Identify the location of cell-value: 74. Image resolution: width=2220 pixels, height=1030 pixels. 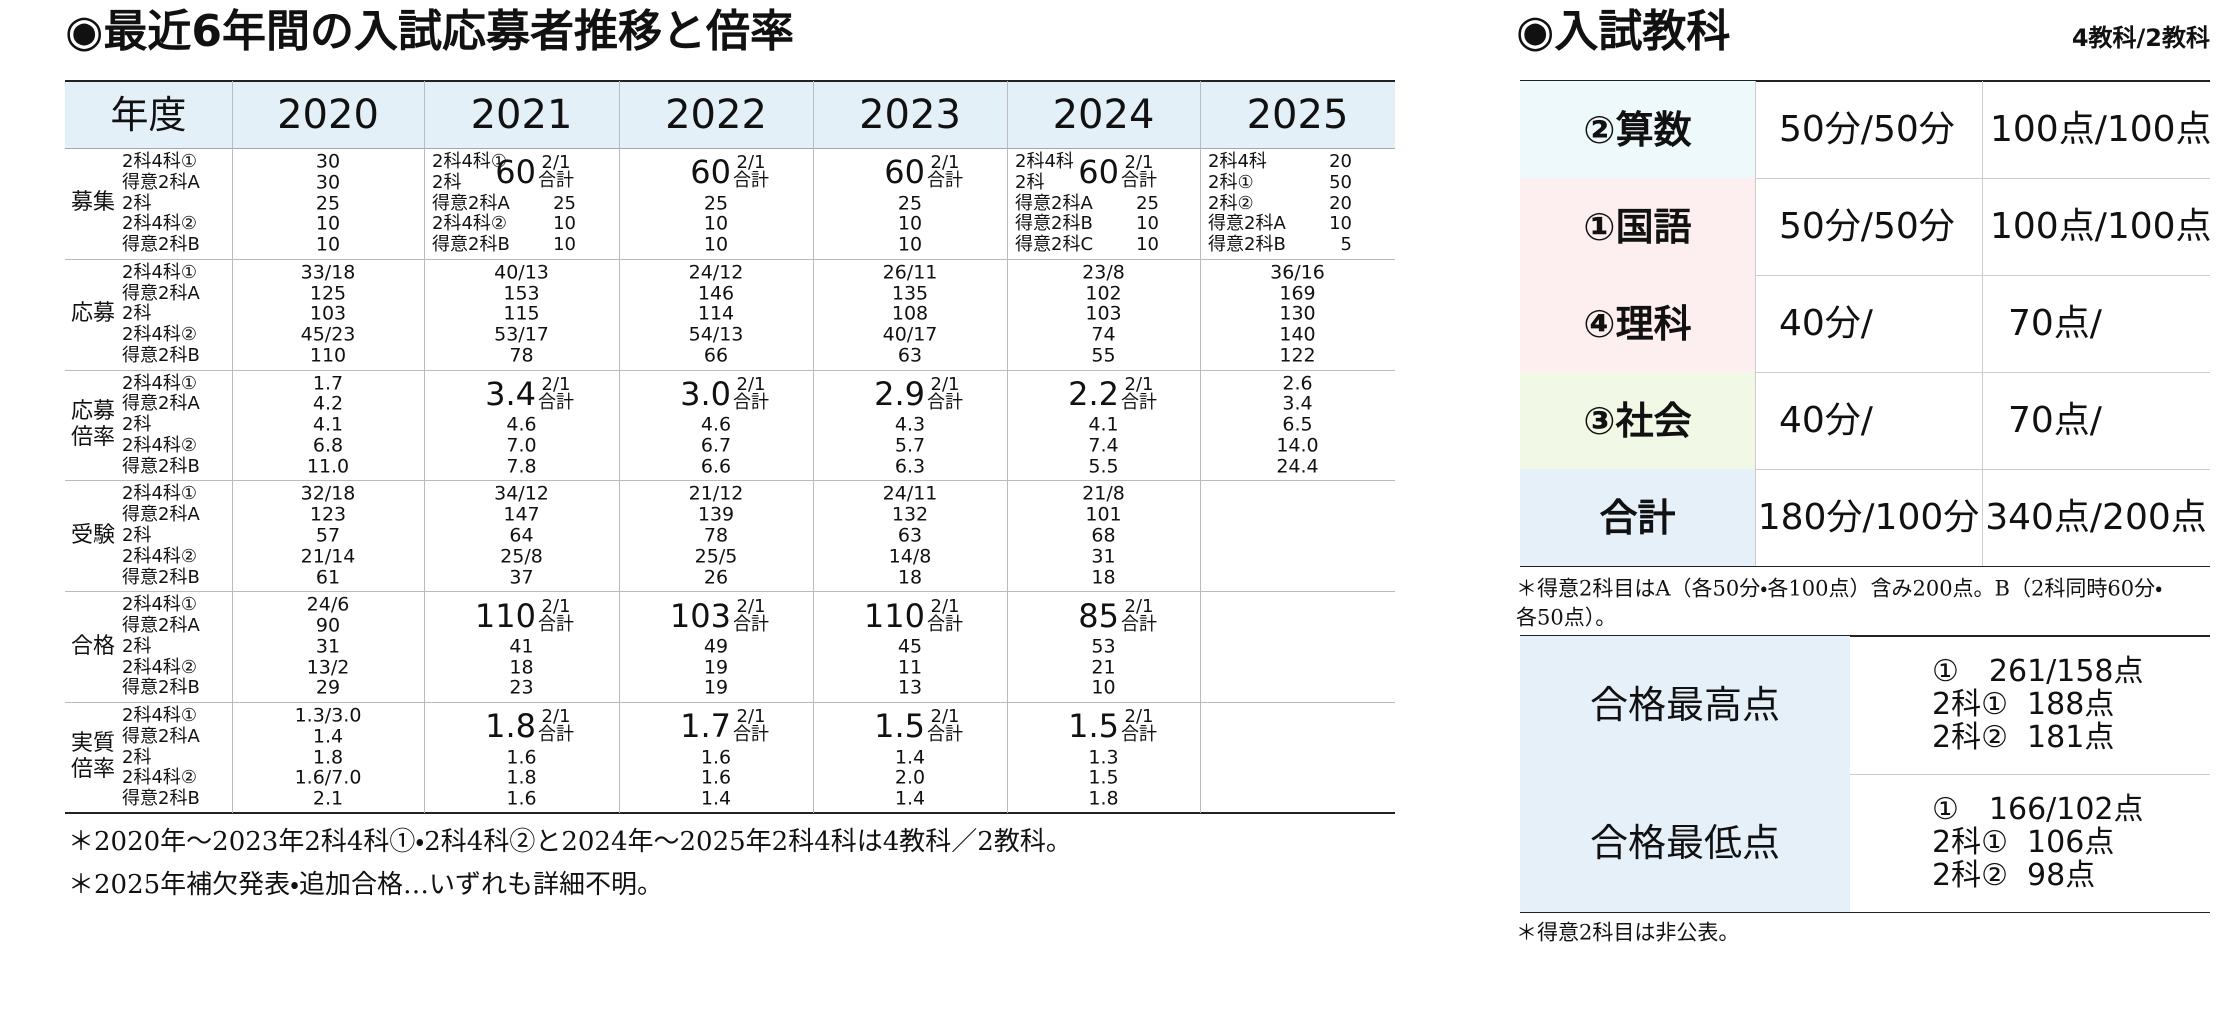
(1103, 334).